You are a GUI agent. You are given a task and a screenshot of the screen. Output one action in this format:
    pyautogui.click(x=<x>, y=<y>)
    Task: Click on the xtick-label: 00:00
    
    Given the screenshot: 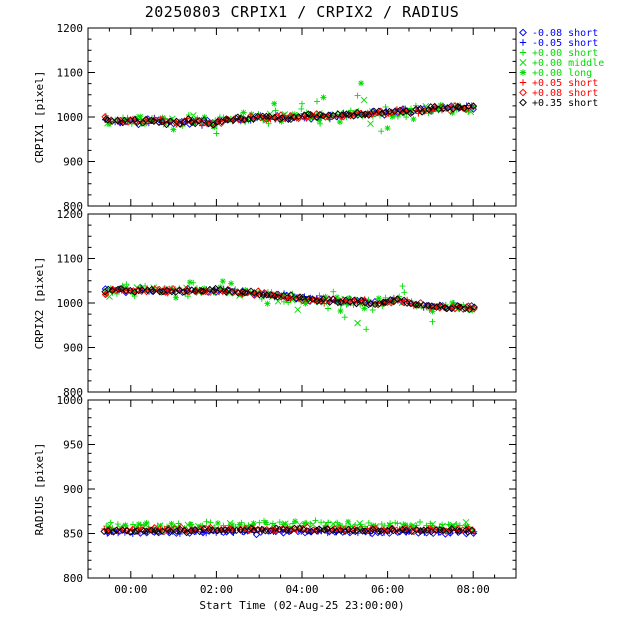 What is the action you would take?
    pyautogui.click(x=130, y=589)
    